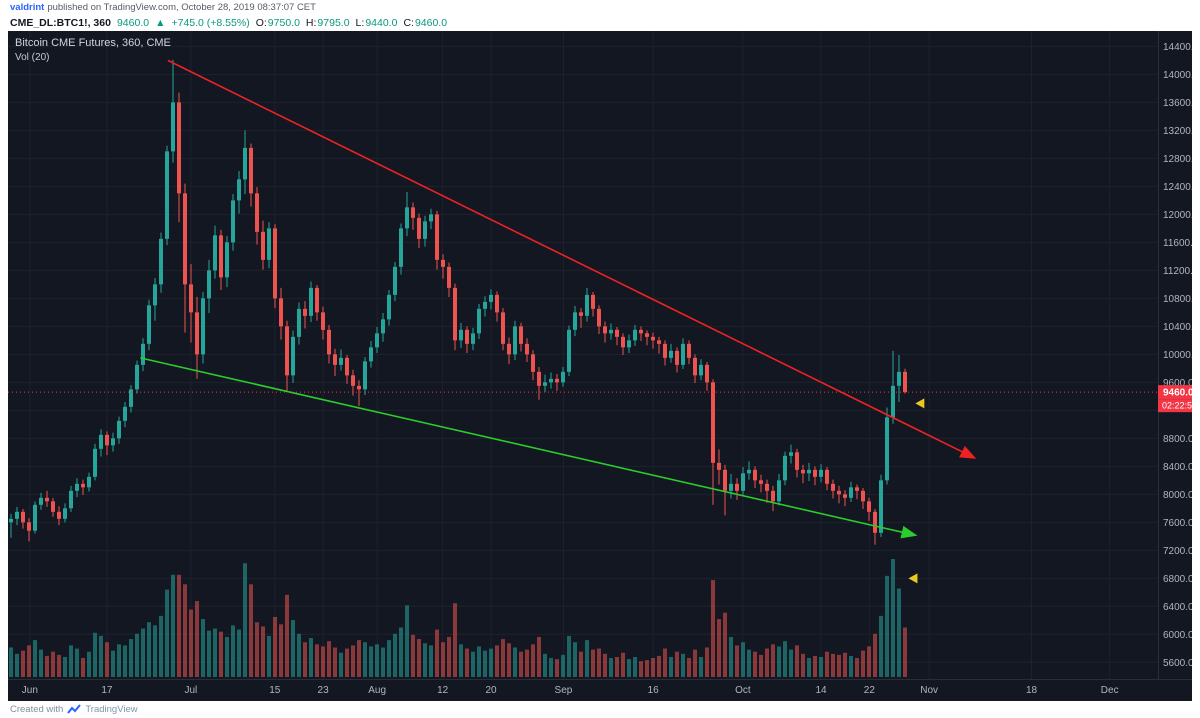  Describe the element at coordinates (1177, 579) in the screenshot. I see `svg-text: 6800.0` at that location.